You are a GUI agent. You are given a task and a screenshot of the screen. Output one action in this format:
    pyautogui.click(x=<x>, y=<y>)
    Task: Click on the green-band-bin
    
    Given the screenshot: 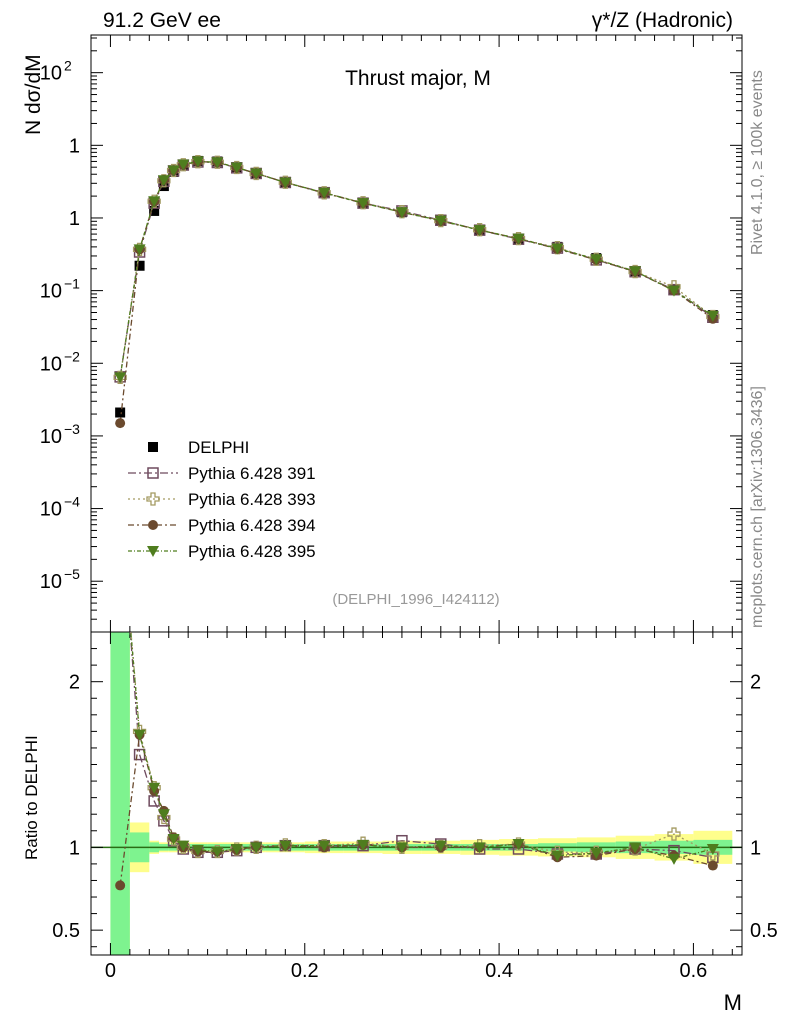 What is the action you would take?
    pyautogui.click(x=120, y=793)
    